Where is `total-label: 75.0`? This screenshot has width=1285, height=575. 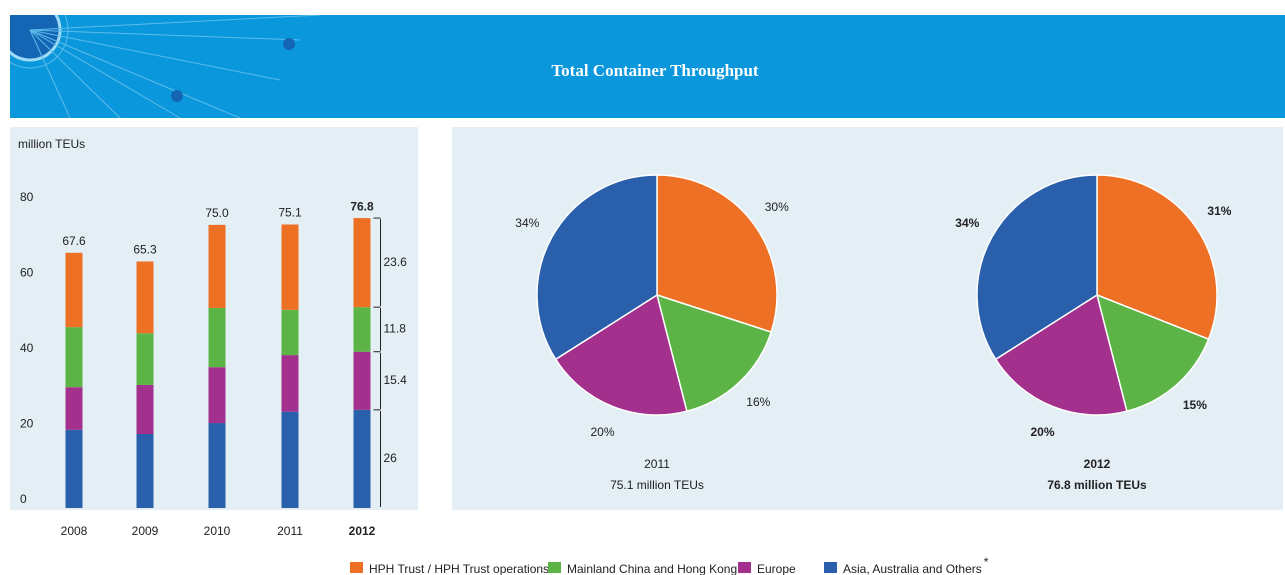
total-label: 75.0 is located at coordinates (217, 213).